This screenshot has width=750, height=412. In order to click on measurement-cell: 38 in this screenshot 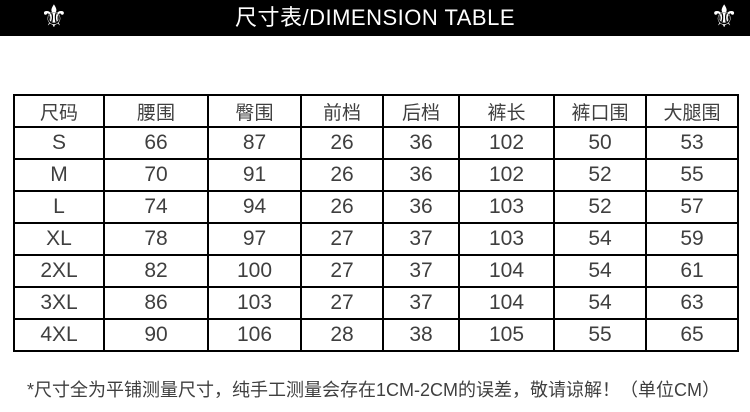, I will do `click(421, 335)`.